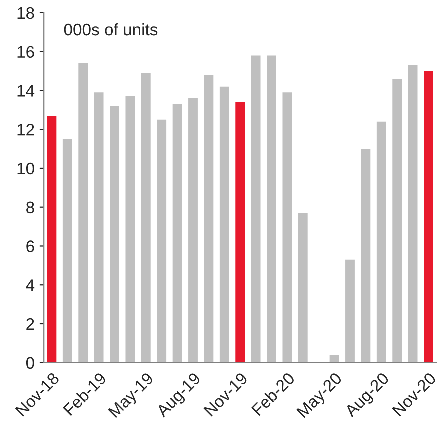 This screenshot has height=432, width=441. I want to click on y-tick-label: 10, so click(26, 168).